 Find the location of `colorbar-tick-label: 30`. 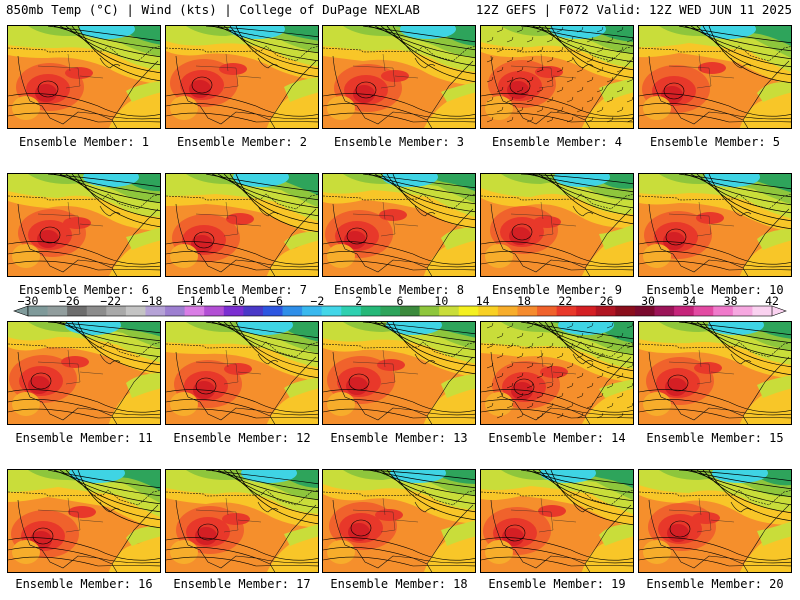

colorbar-tick-label: 30 is located at coordinates (648, 302).